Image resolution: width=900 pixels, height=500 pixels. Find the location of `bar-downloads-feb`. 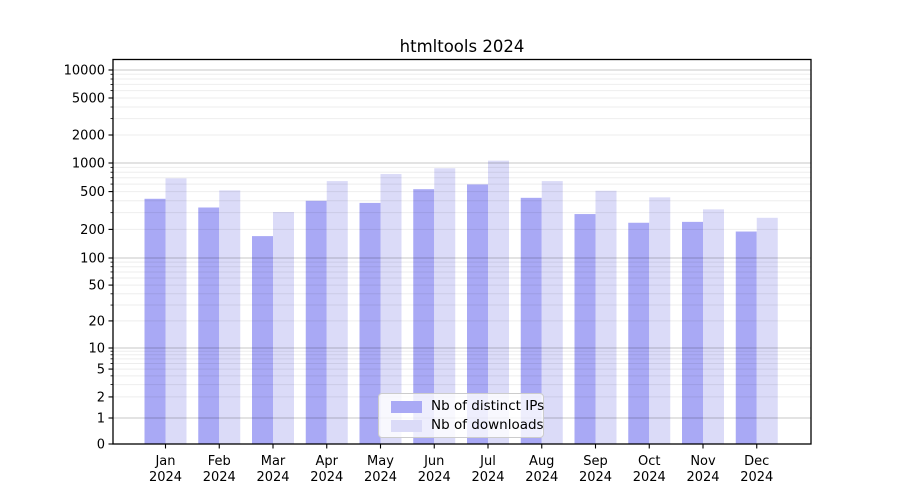

bar-downloads-feb is located at coordinates (230, 317).